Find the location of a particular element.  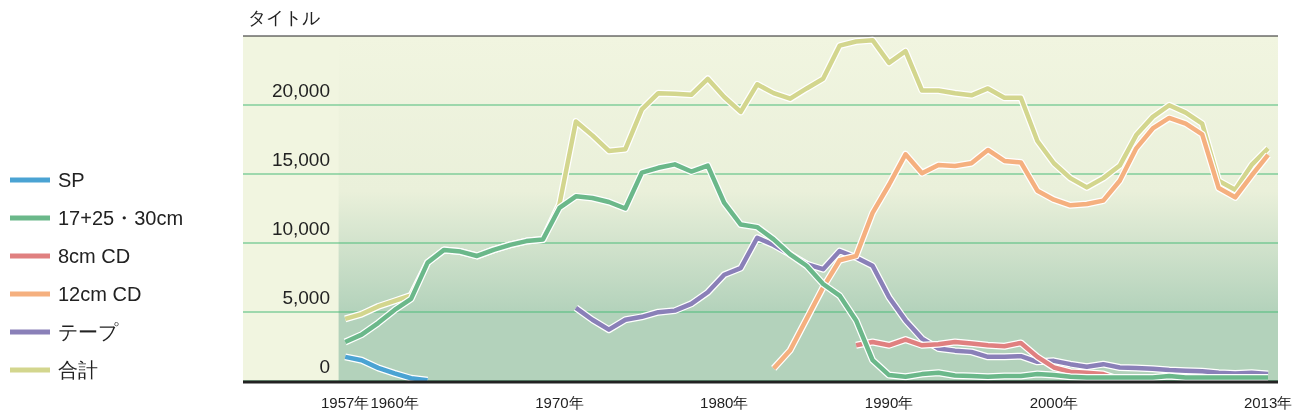

y-tick-label: 20,000 is located at coordinates (300, 90).